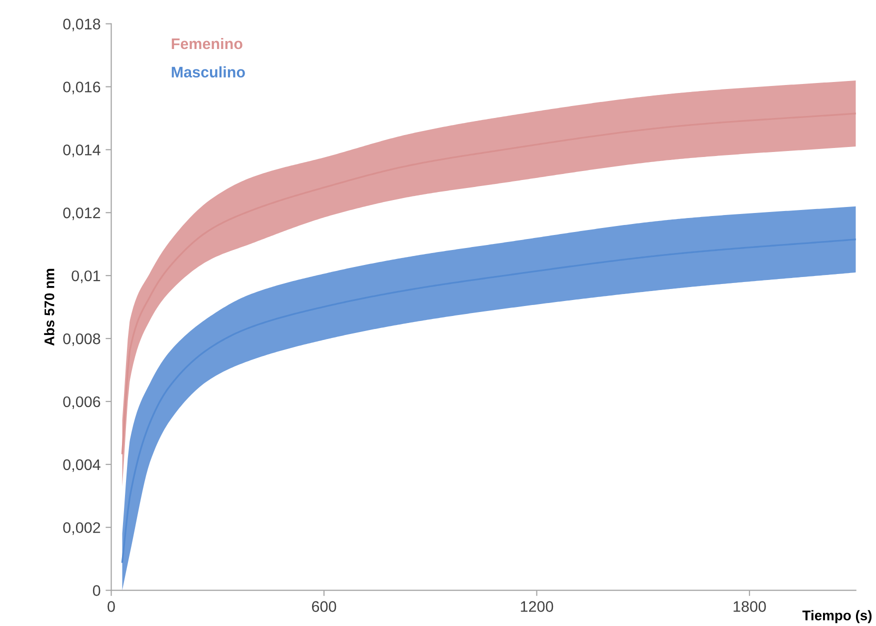  Describe the element at coordinates (86, 277) in the screenshot. I see `y-tick-label: 0,01` at that location.